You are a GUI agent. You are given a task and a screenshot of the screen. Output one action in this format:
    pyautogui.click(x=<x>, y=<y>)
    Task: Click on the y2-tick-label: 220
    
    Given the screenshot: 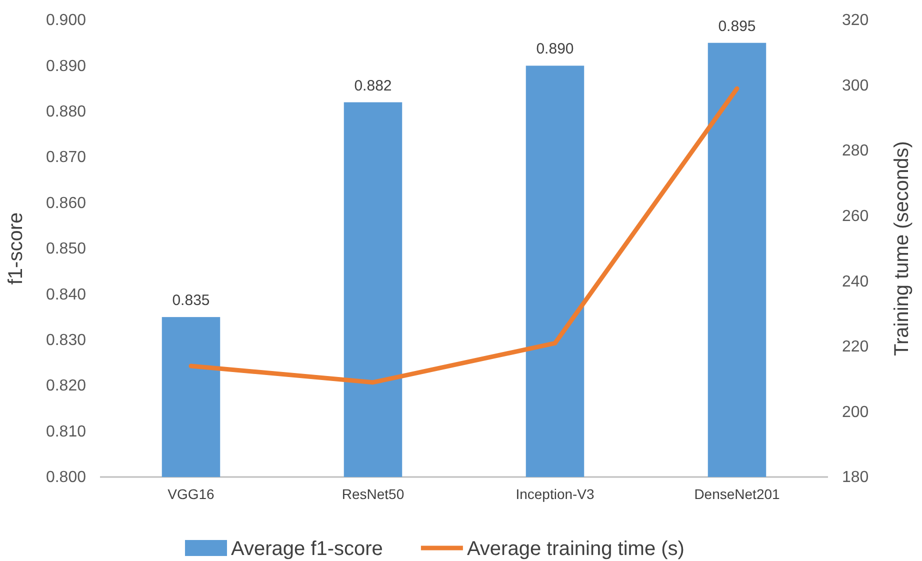 What is the action you would take?
    pyautogui.click(x=855, y=347)
    